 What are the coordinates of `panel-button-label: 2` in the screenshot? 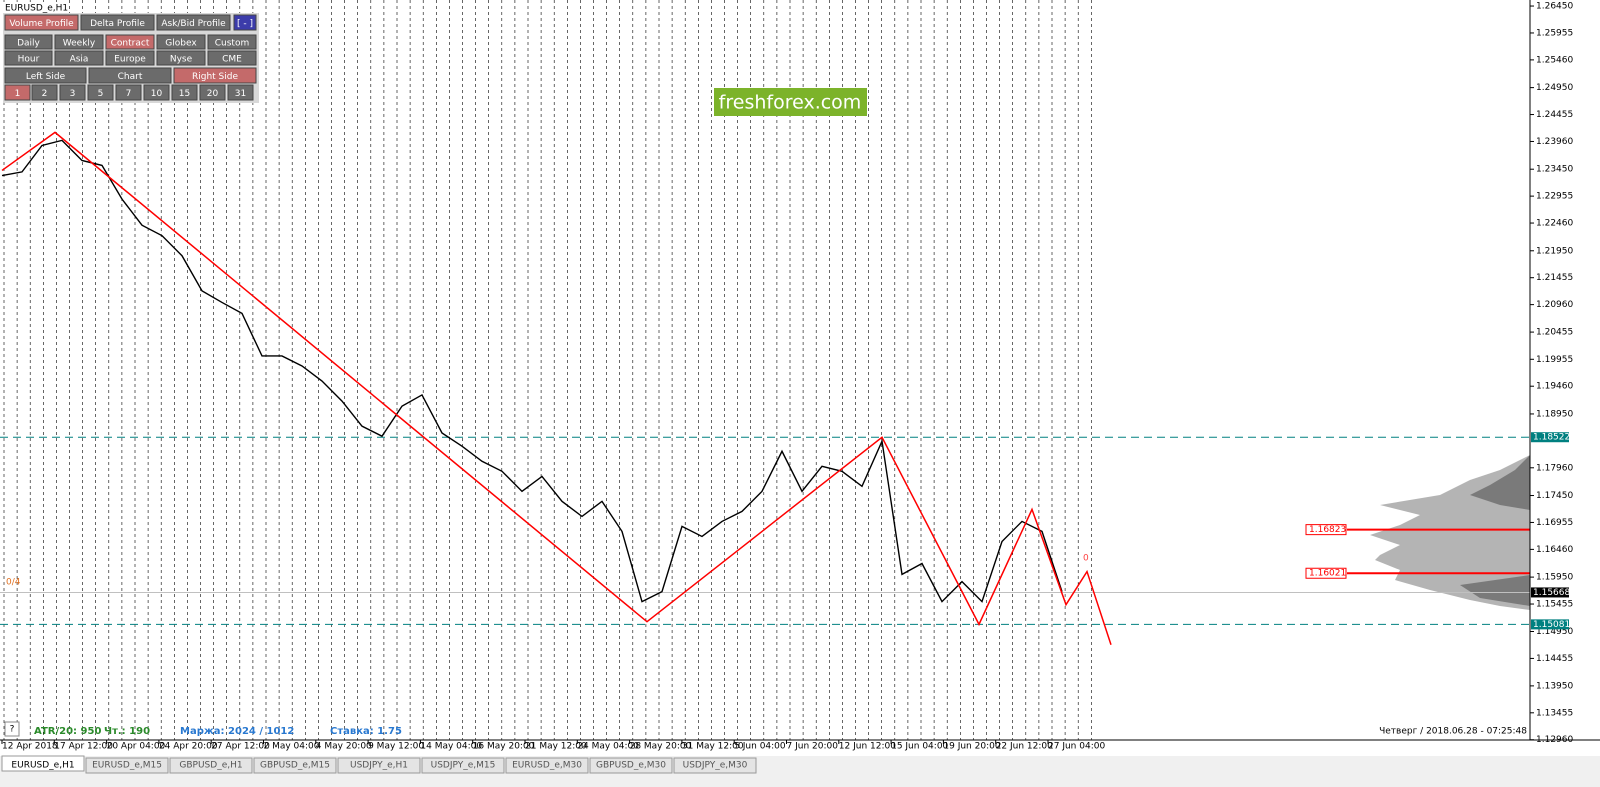 It's located at (45, 94).